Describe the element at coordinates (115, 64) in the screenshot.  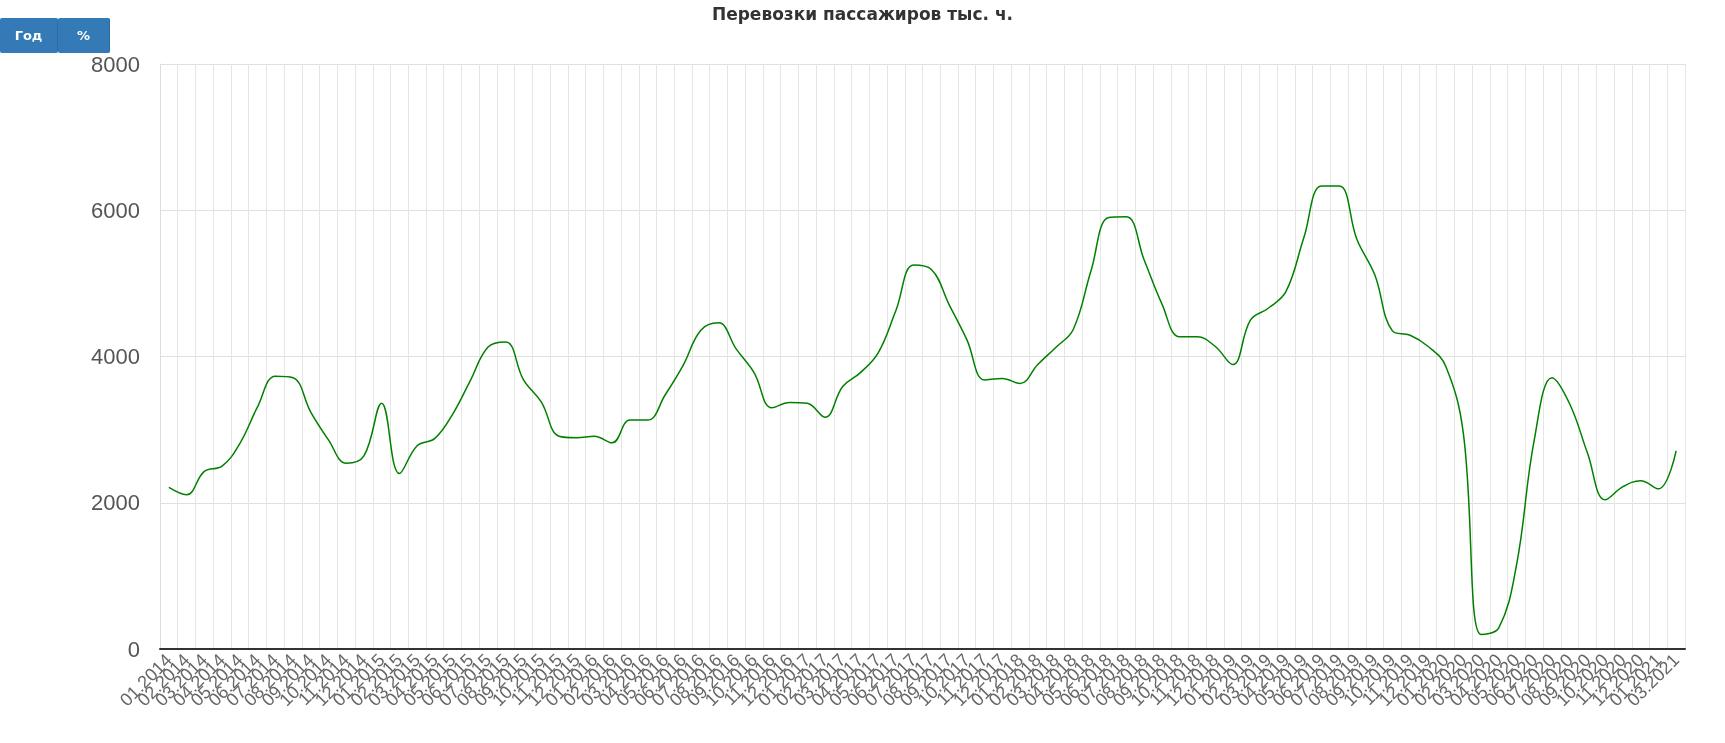
I see `y-tick-label: 8000` at that location.